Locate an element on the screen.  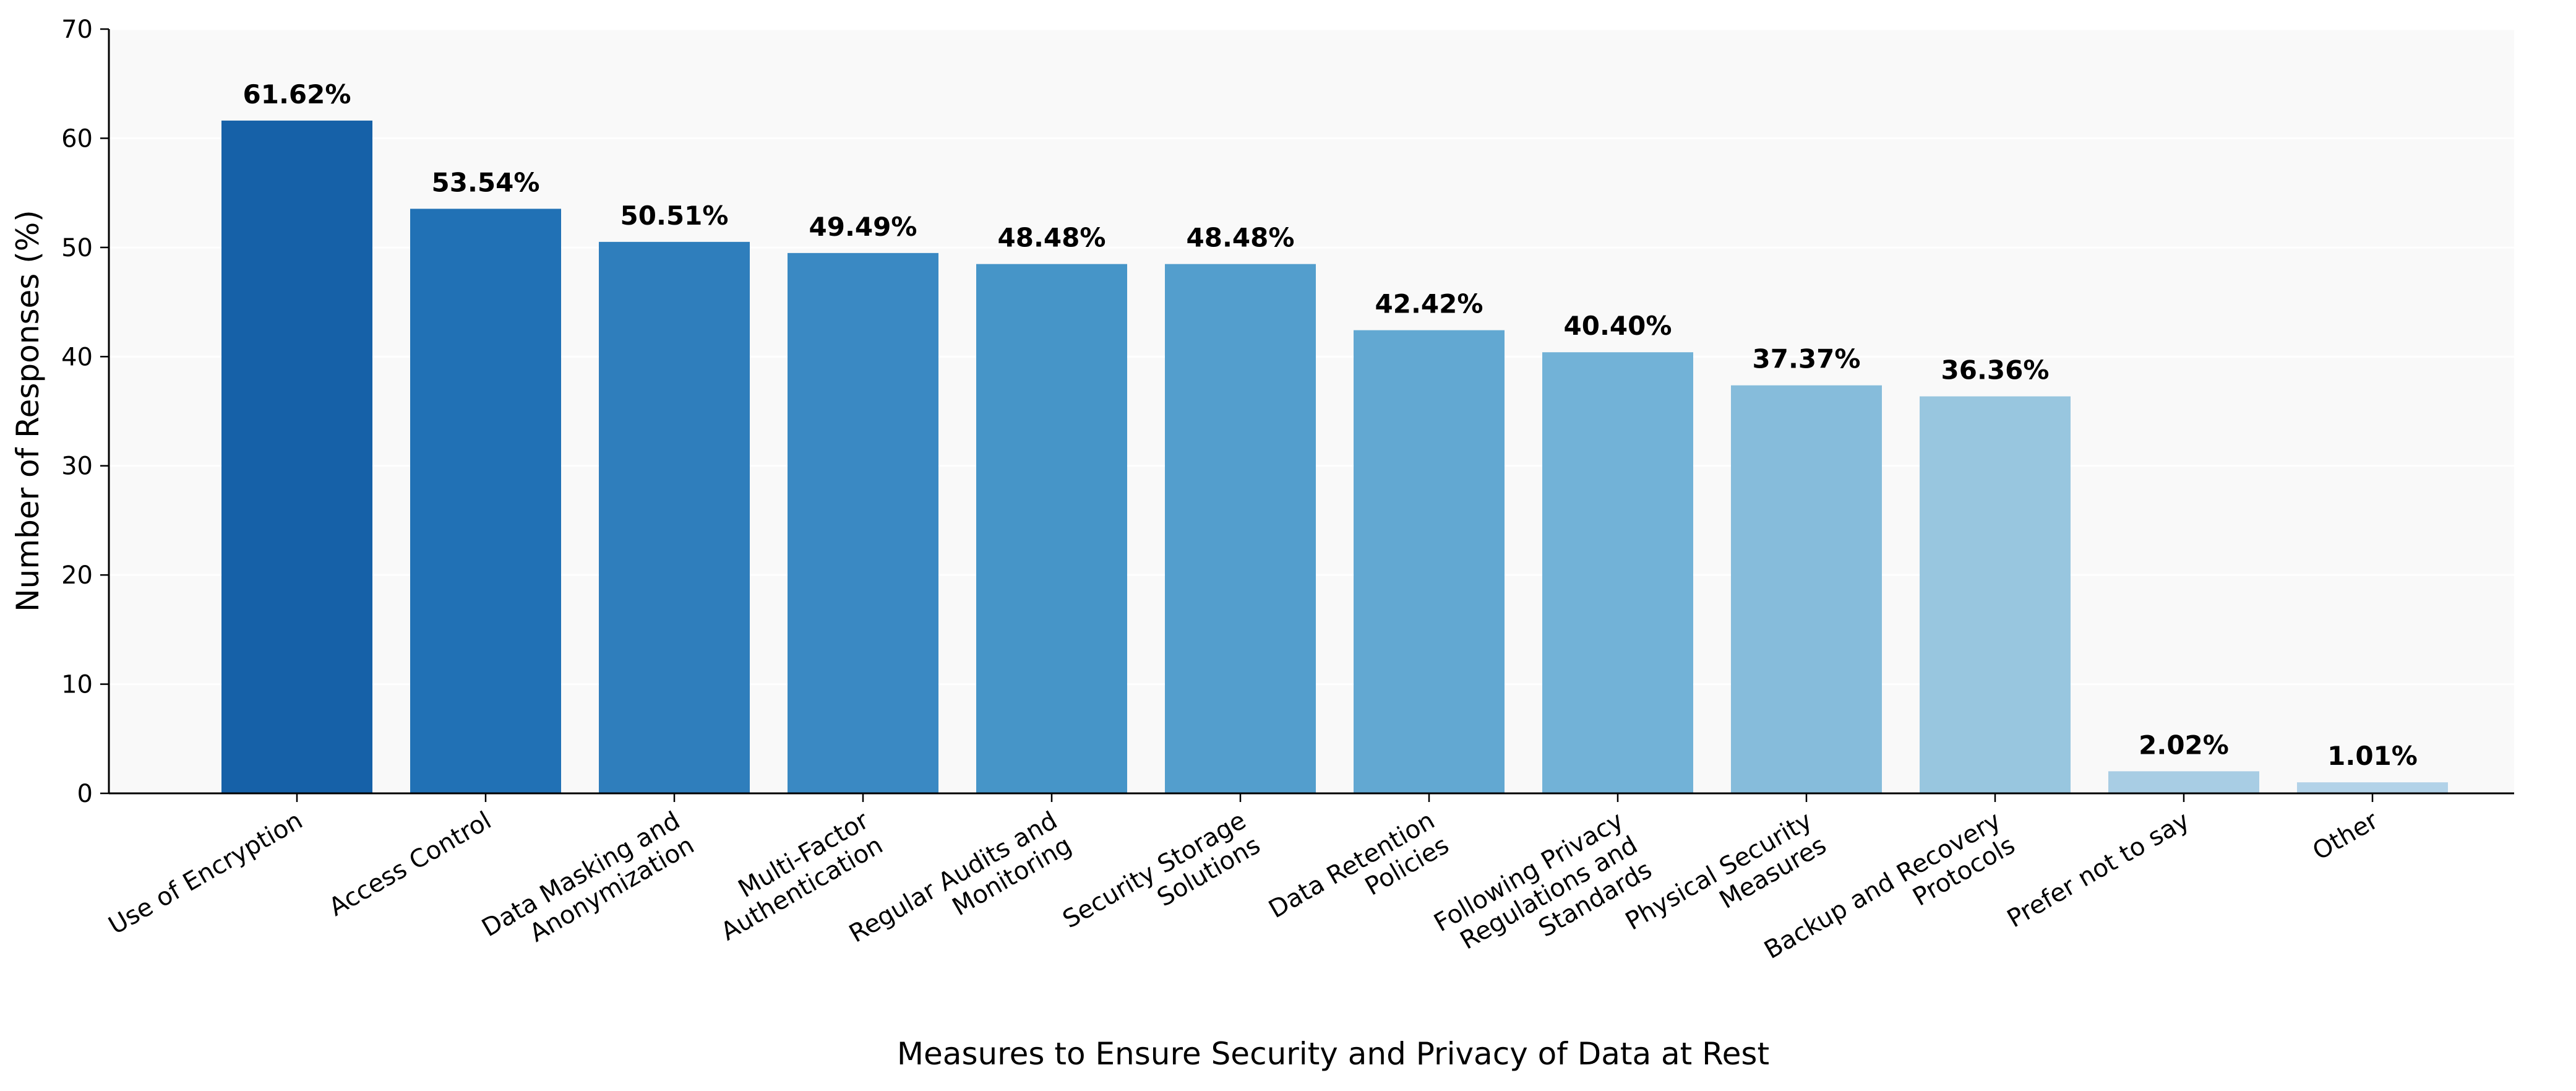
y-tick-label-3: 30 is located at coordinates (77, 467).